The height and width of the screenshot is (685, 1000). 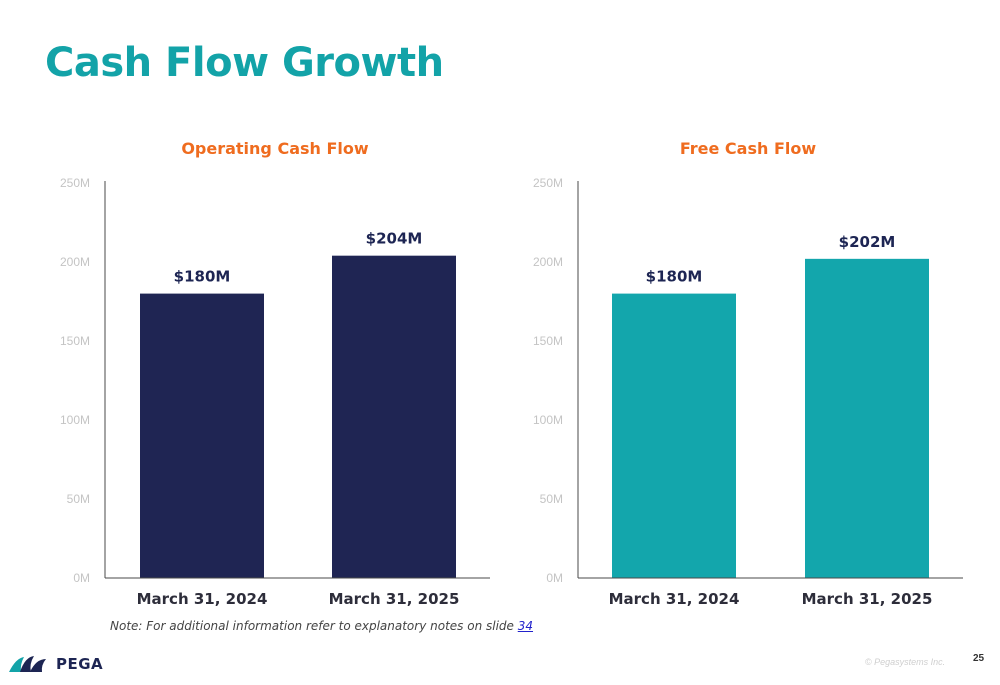 What do you see at coordinates (905, 662) in the screenshot?
I see `copyright: © Pegasystems Inc.` at bounding box center [905, 662].